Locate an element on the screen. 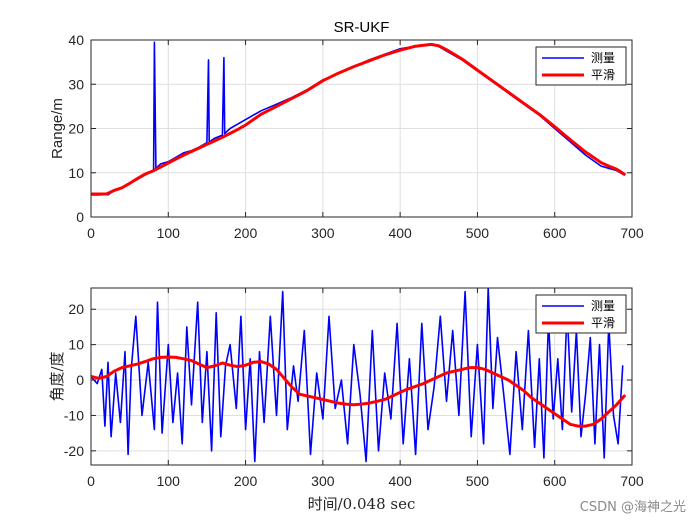 This screenshot has width=700, height=525. y-tick-label: -10 is located at coordinates (74, 415).